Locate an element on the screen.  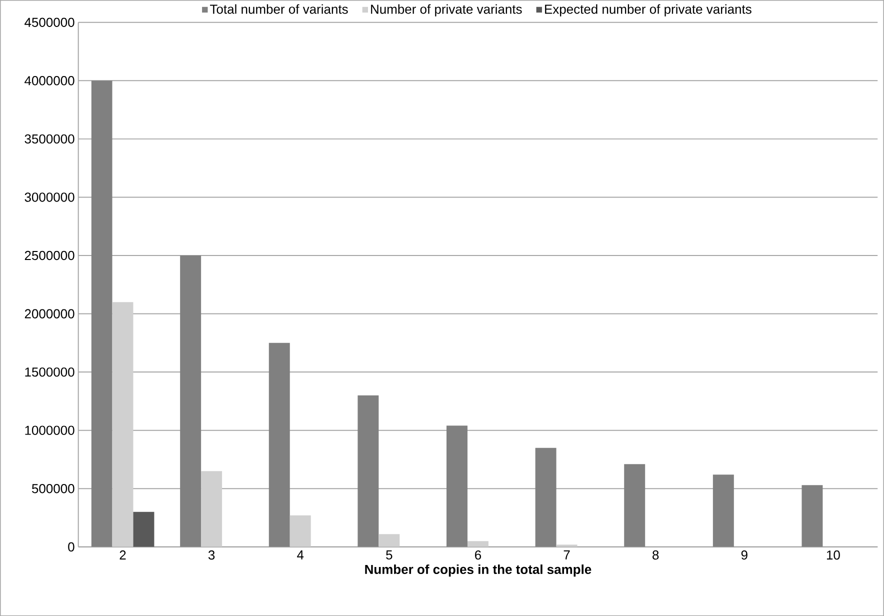
x-tick-label: 5 is located at coordinates (389, 555).